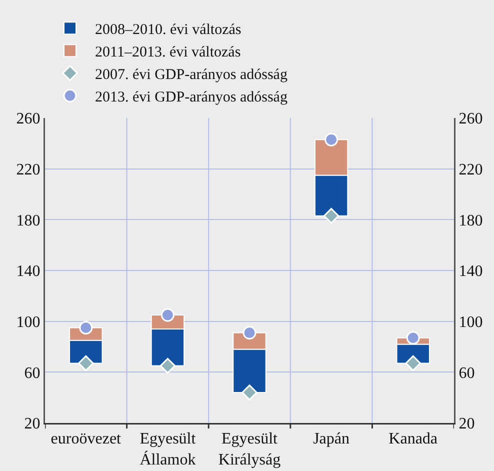 Image resolution: width=494 pixels, height=471 pixels. What do you see at coordinates (168, 449) in the screenshot?
I see `x-tick-label: Egyesült Államok` at bounding box center [168, 449].